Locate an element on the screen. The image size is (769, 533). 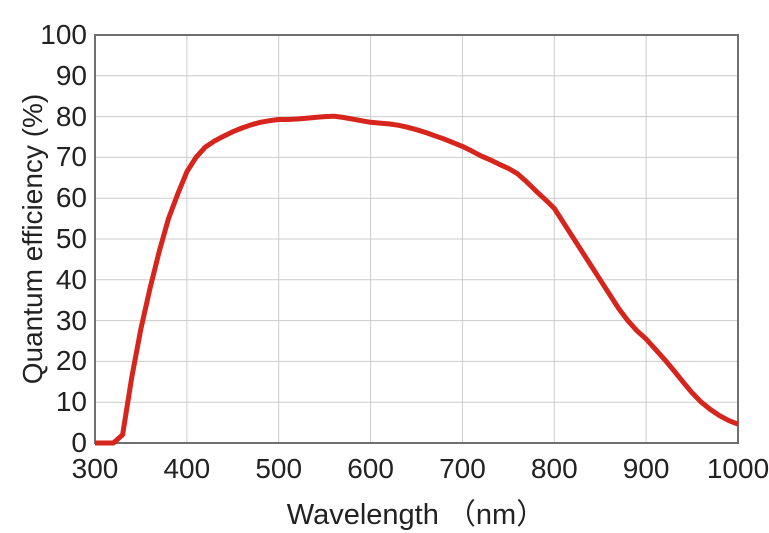
y-tick-label: 90 is located at coordinates (71, 75).